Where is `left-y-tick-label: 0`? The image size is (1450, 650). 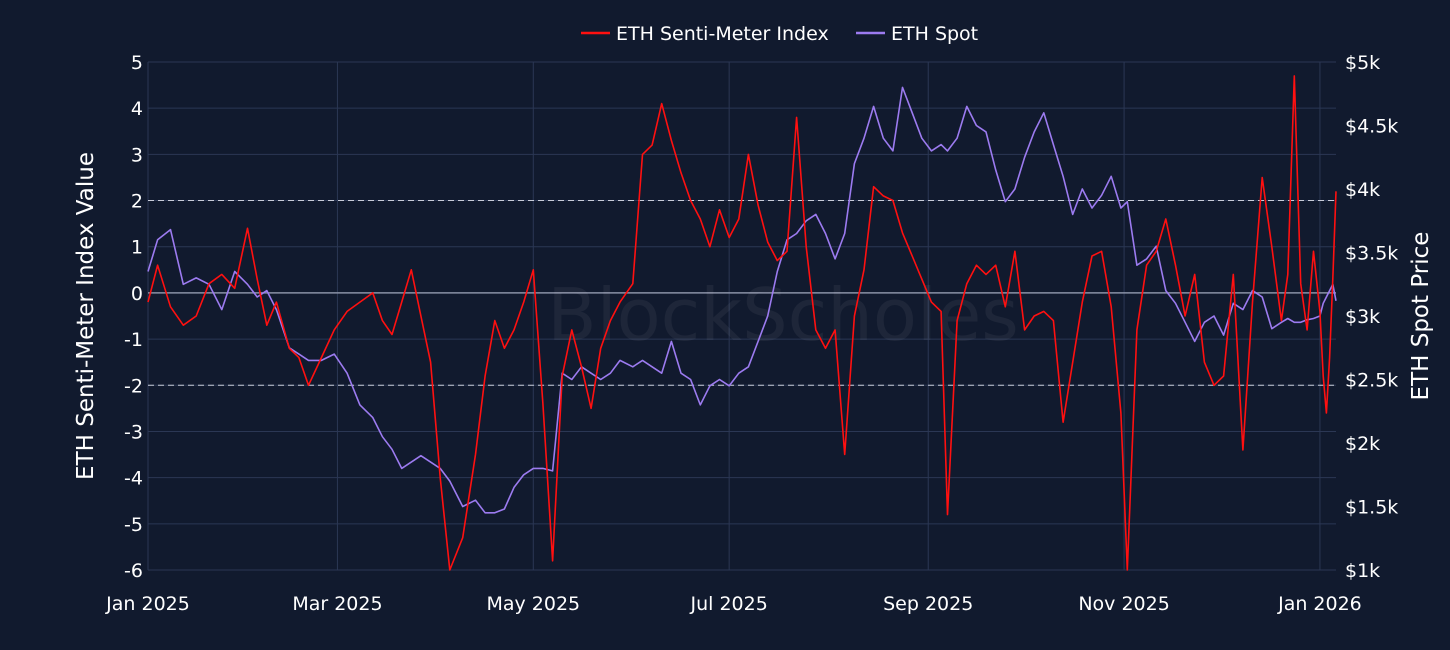
left-y-tick-label: 0 is located at coordinates (137, 294).